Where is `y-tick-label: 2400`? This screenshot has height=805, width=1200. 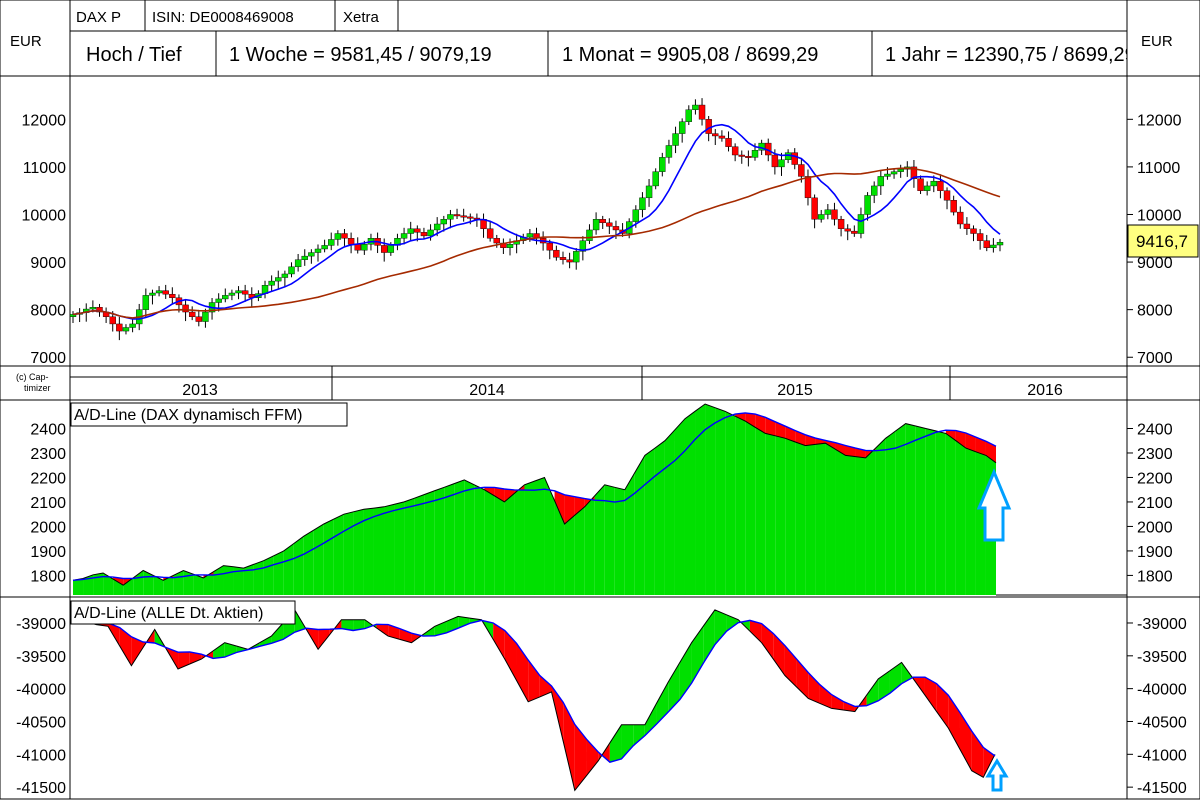
y-tick-label: 2400 is located at coordinates (1155, 429).